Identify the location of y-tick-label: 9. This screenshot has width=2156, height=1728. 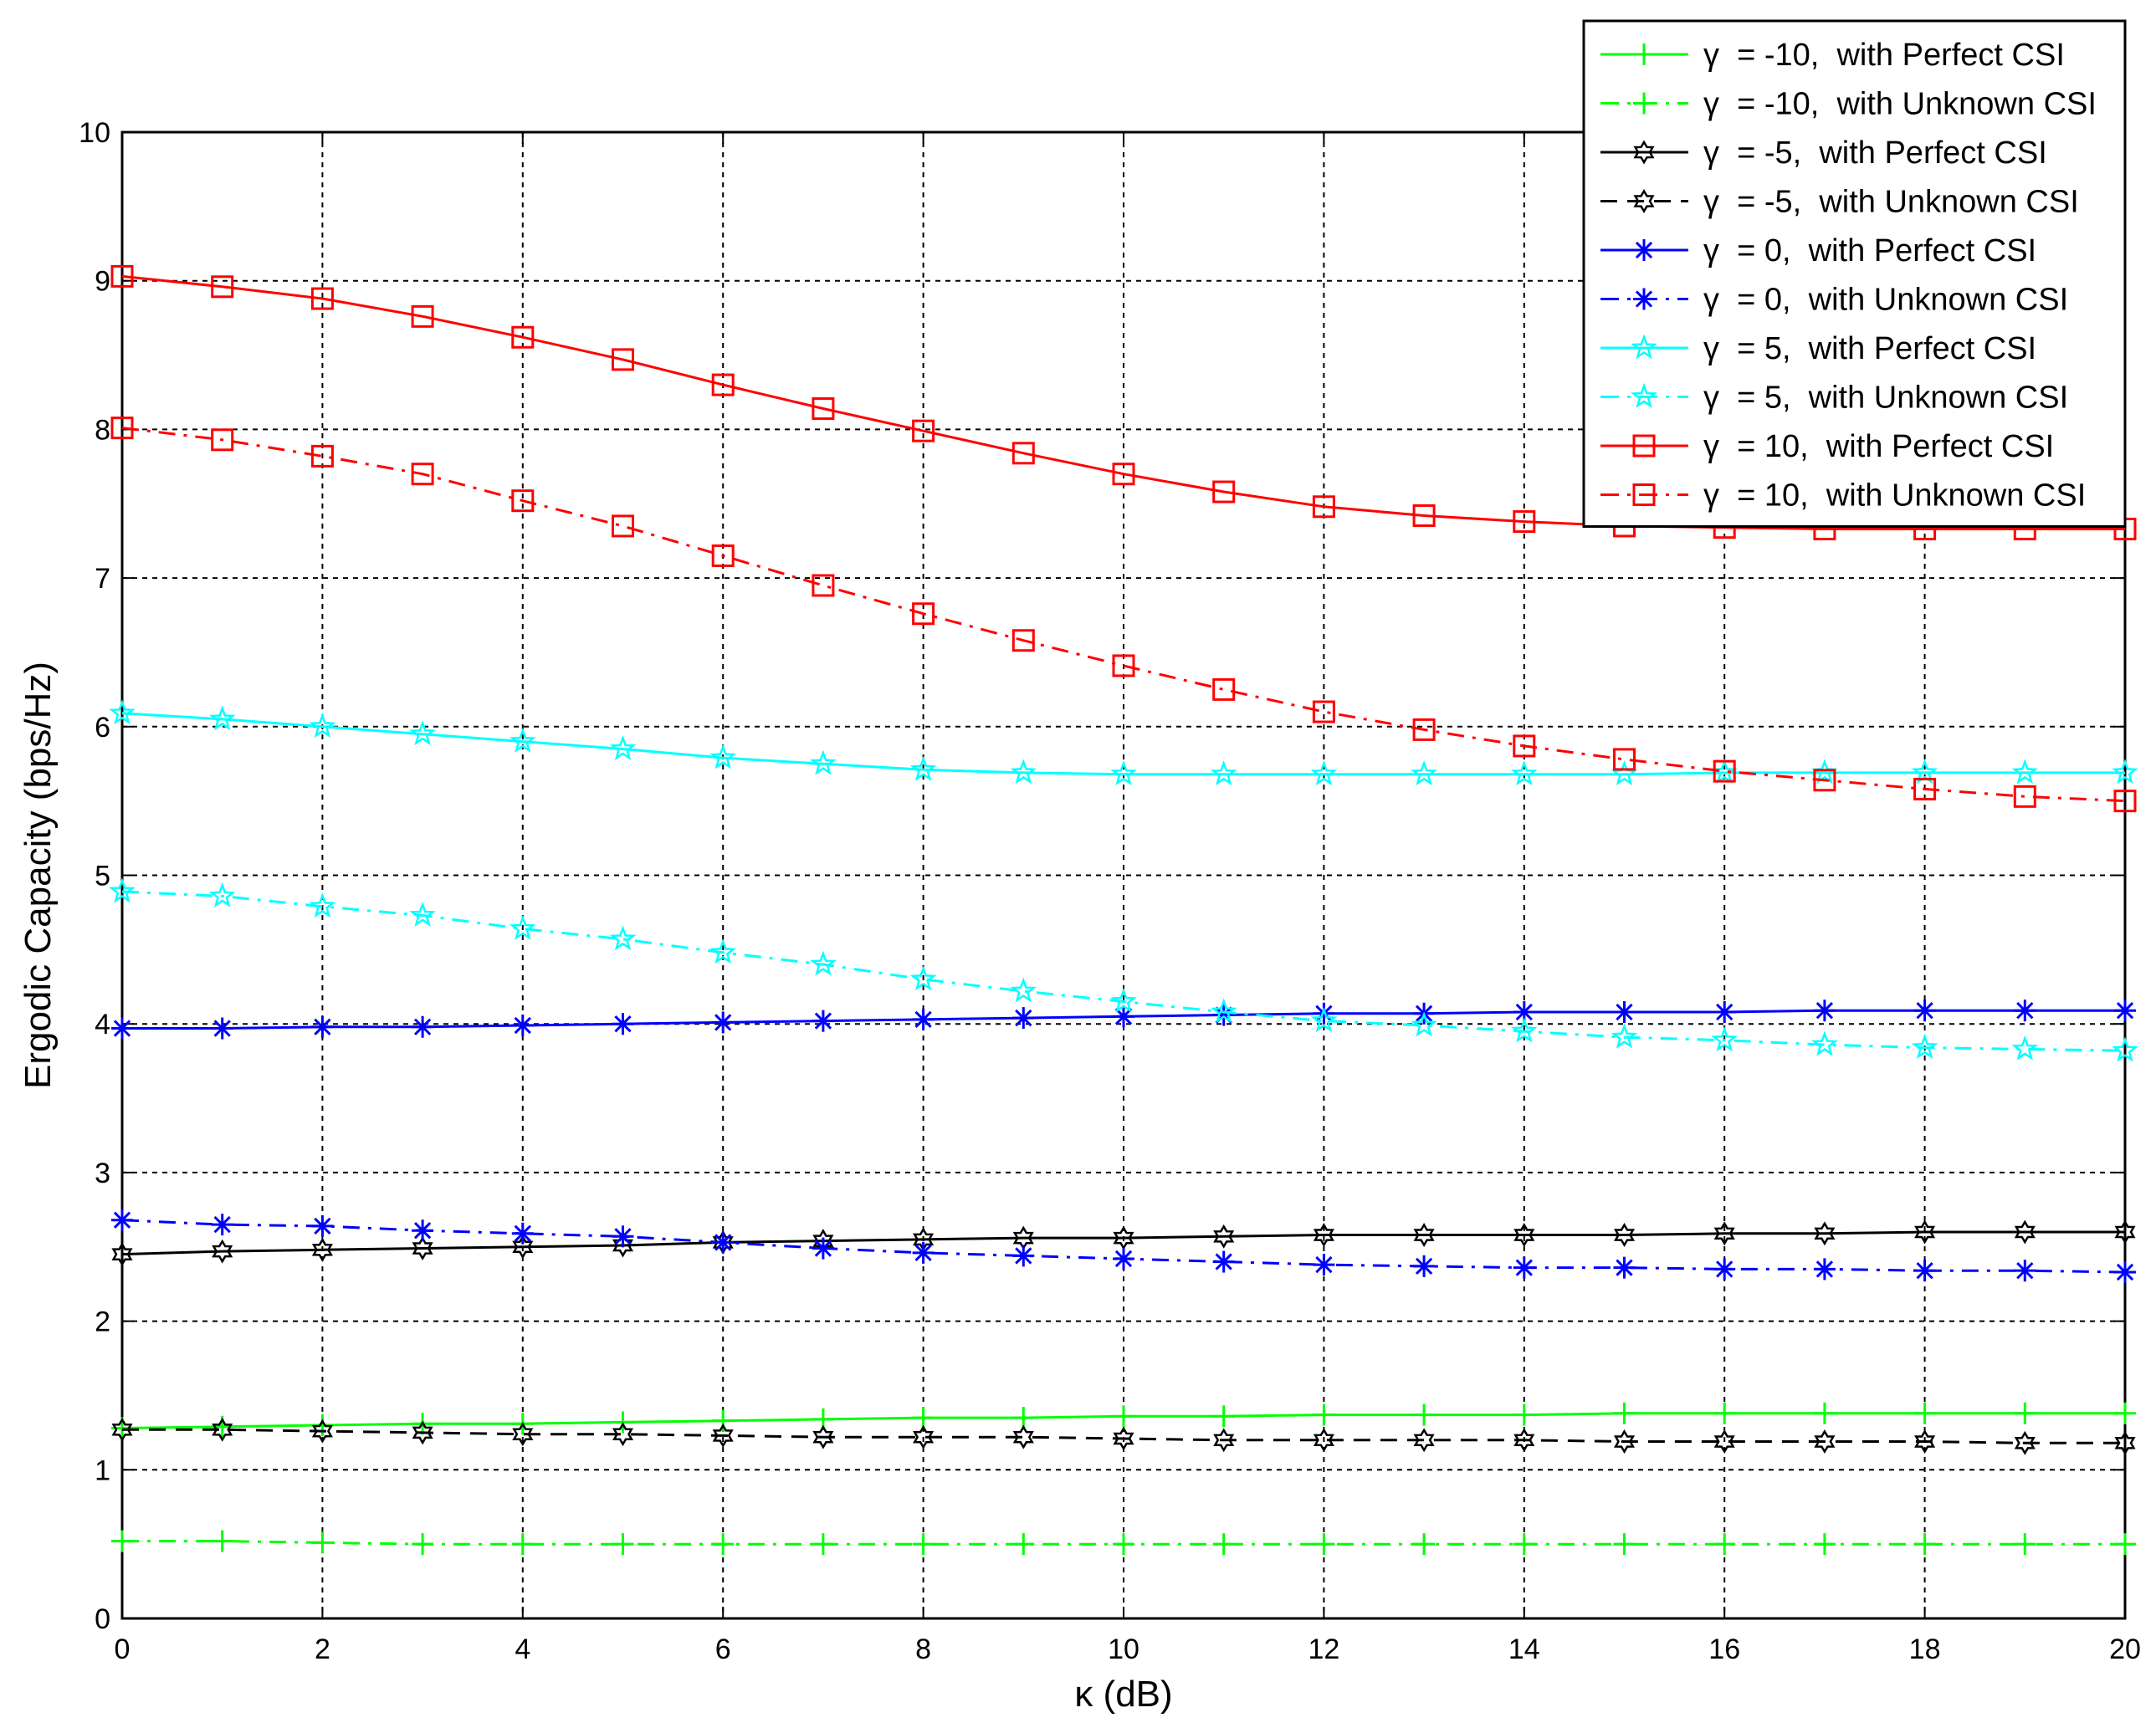
(102, 282).